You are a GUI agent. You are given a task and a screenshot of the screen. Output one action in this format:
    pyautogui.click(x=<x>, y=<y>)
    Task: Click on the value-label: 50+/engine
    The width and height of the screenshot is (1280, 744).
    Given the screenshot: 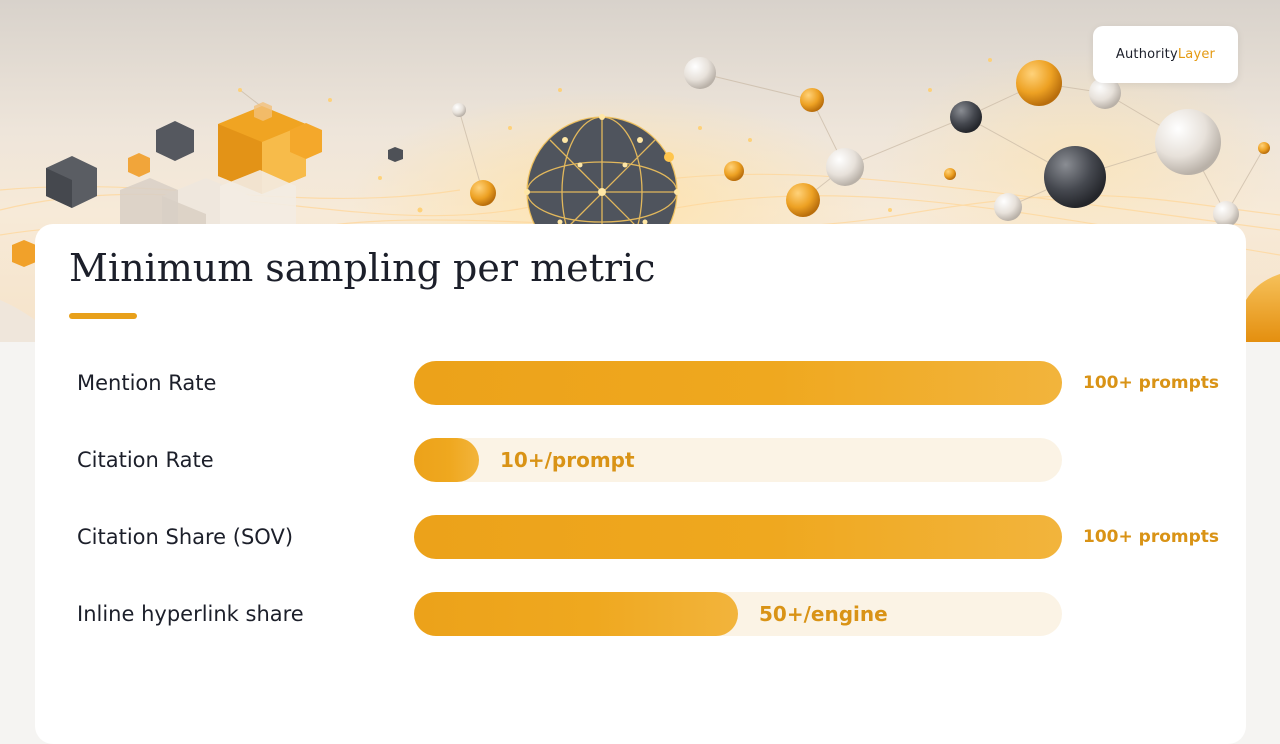 What is the action you would take?
    pyautogui.click(x=823, y=614)
    